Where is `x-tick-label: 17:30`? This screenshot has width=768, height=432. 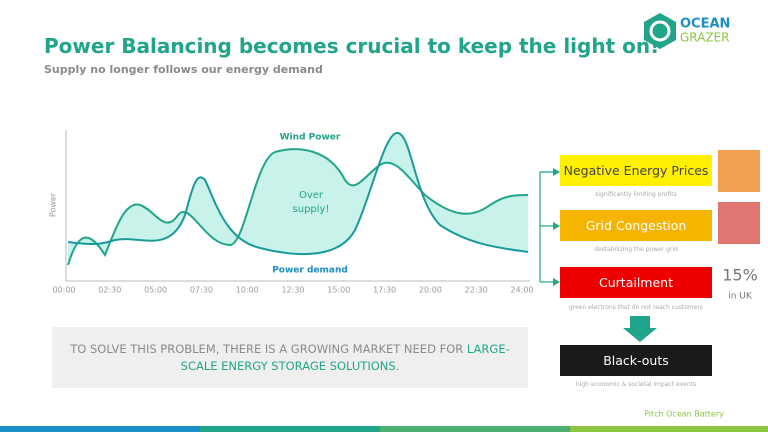 x-tick-label: 17:30 is located at coordinates (384, 290).